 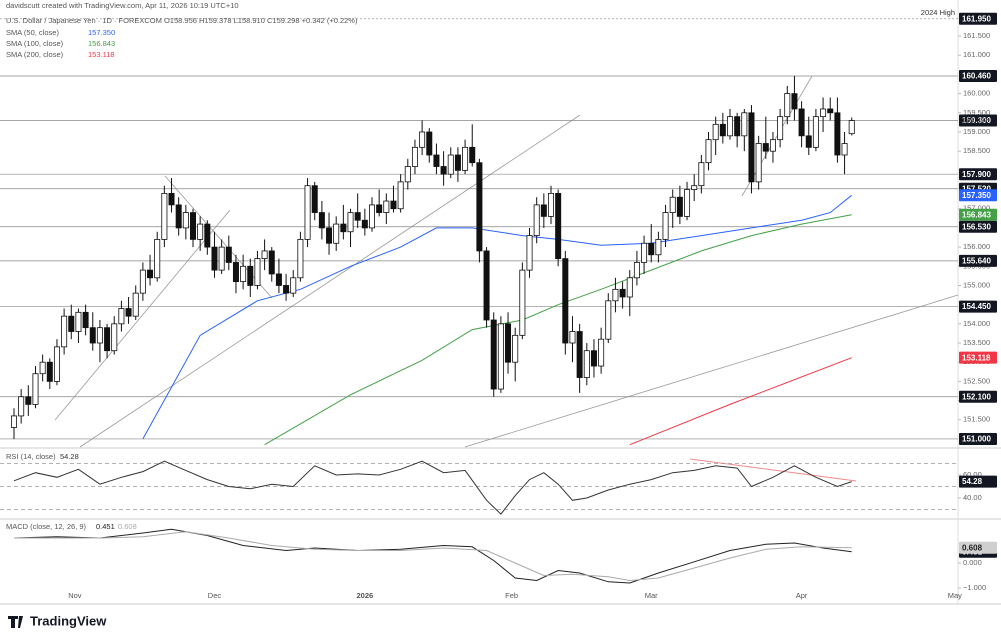 What do you see at coordinates (31, 456) in the screenshot?
I see `rsi-title: RSI (14, close)` at bounding box center [31, 456].